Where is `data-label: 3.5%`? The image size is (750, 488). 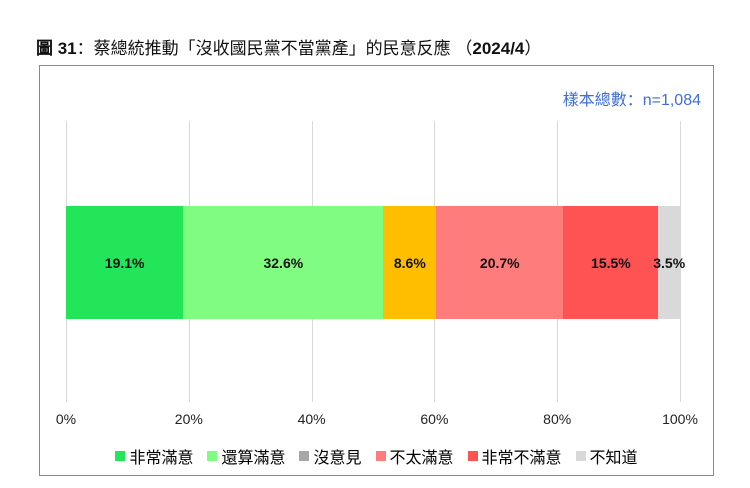
data-label: 3.5% is located at coordinates (669, 262).